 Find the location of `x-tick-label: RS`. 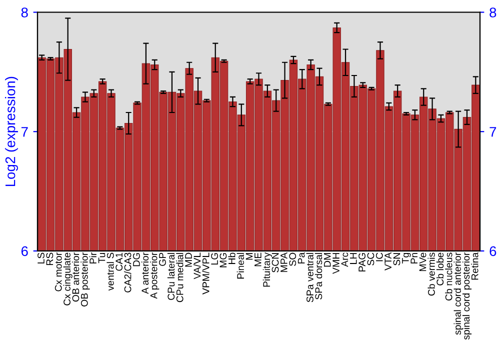

x-tick-label: RS is located at coordinates (50, 259).